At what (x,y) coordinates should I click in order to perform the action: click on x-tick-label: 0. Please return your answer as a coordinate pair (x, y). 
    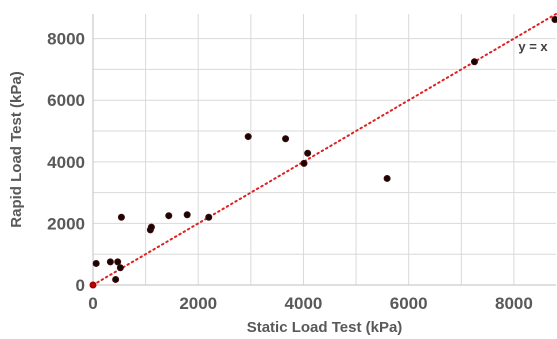
    Looking at the image, I should click on (92, 303).